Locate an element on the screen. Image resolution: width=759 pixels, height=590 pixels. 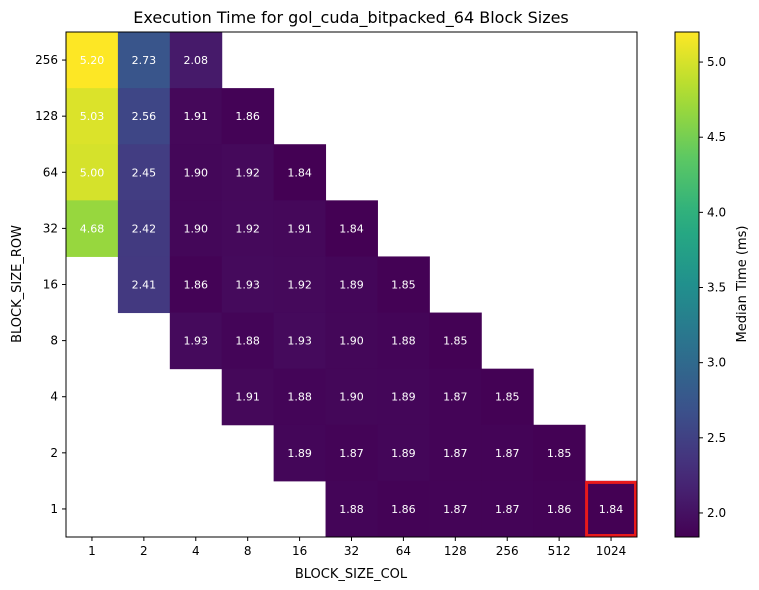
highlight-box is located at coordinates (611, 508).